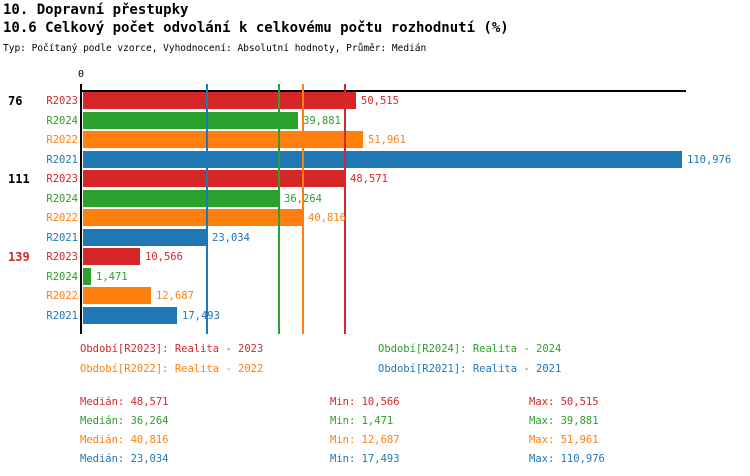  Describe the element at coordinates (19, 257) in the screenshot. I see `group-label: 139` at that location.